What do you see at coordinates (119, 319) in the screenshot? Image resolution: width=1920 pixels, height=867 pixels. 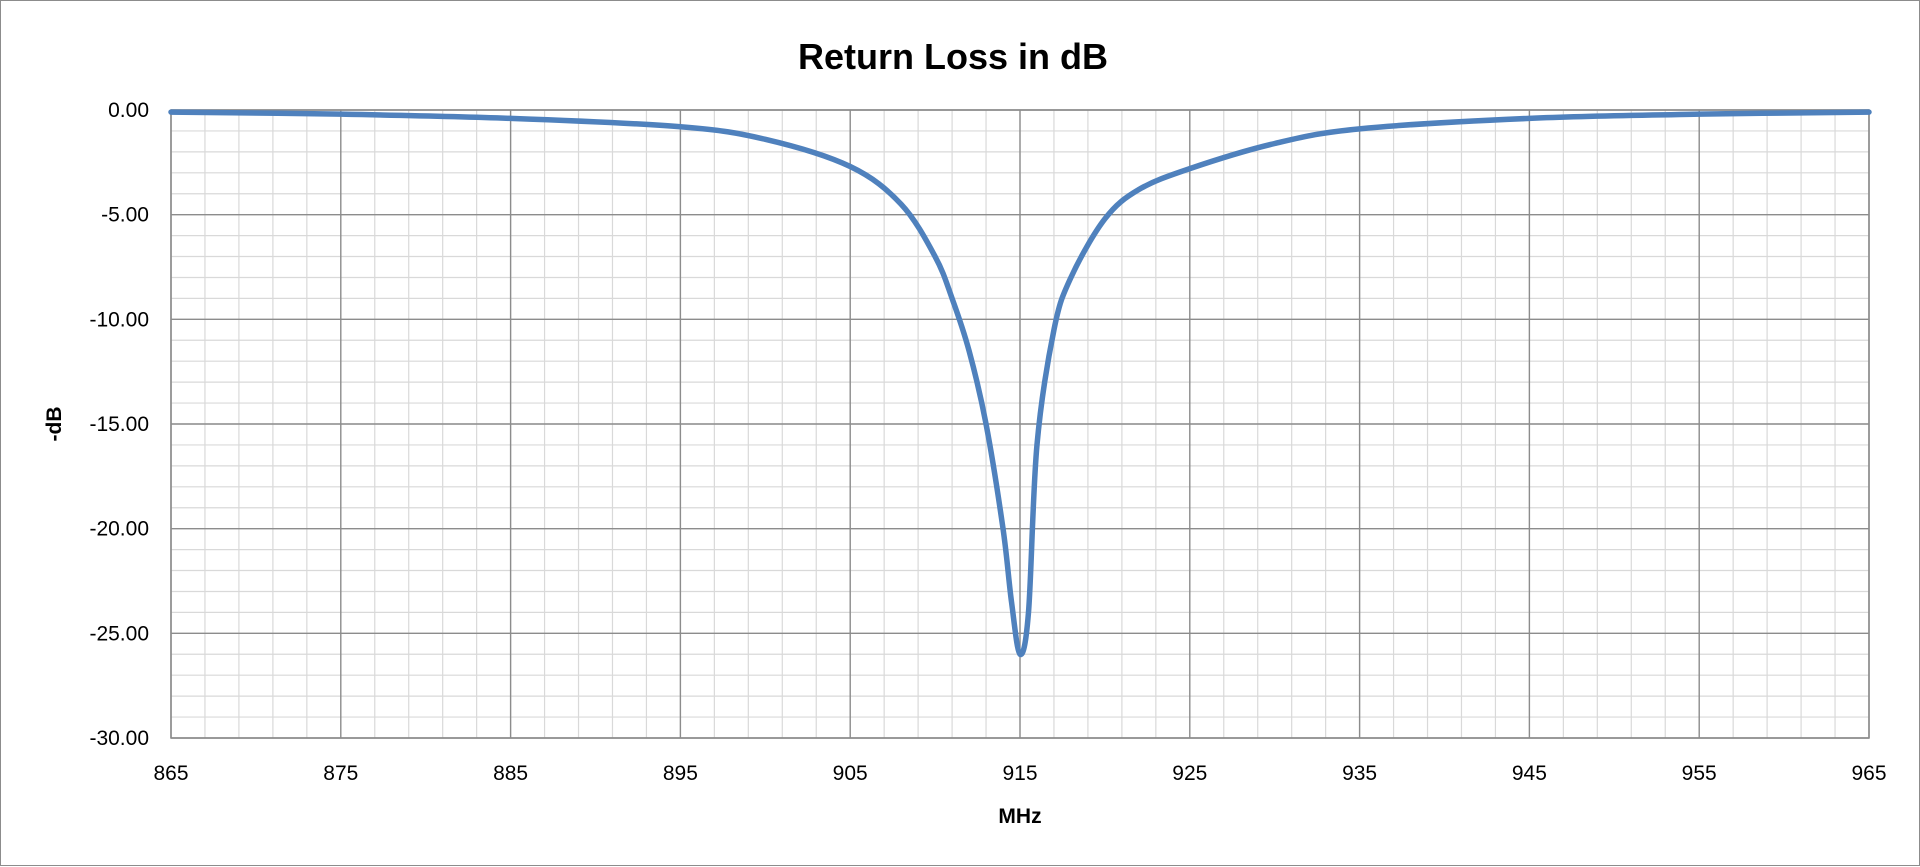 I see `y-tick-label: -10.00` at bounding box center [119, 319].